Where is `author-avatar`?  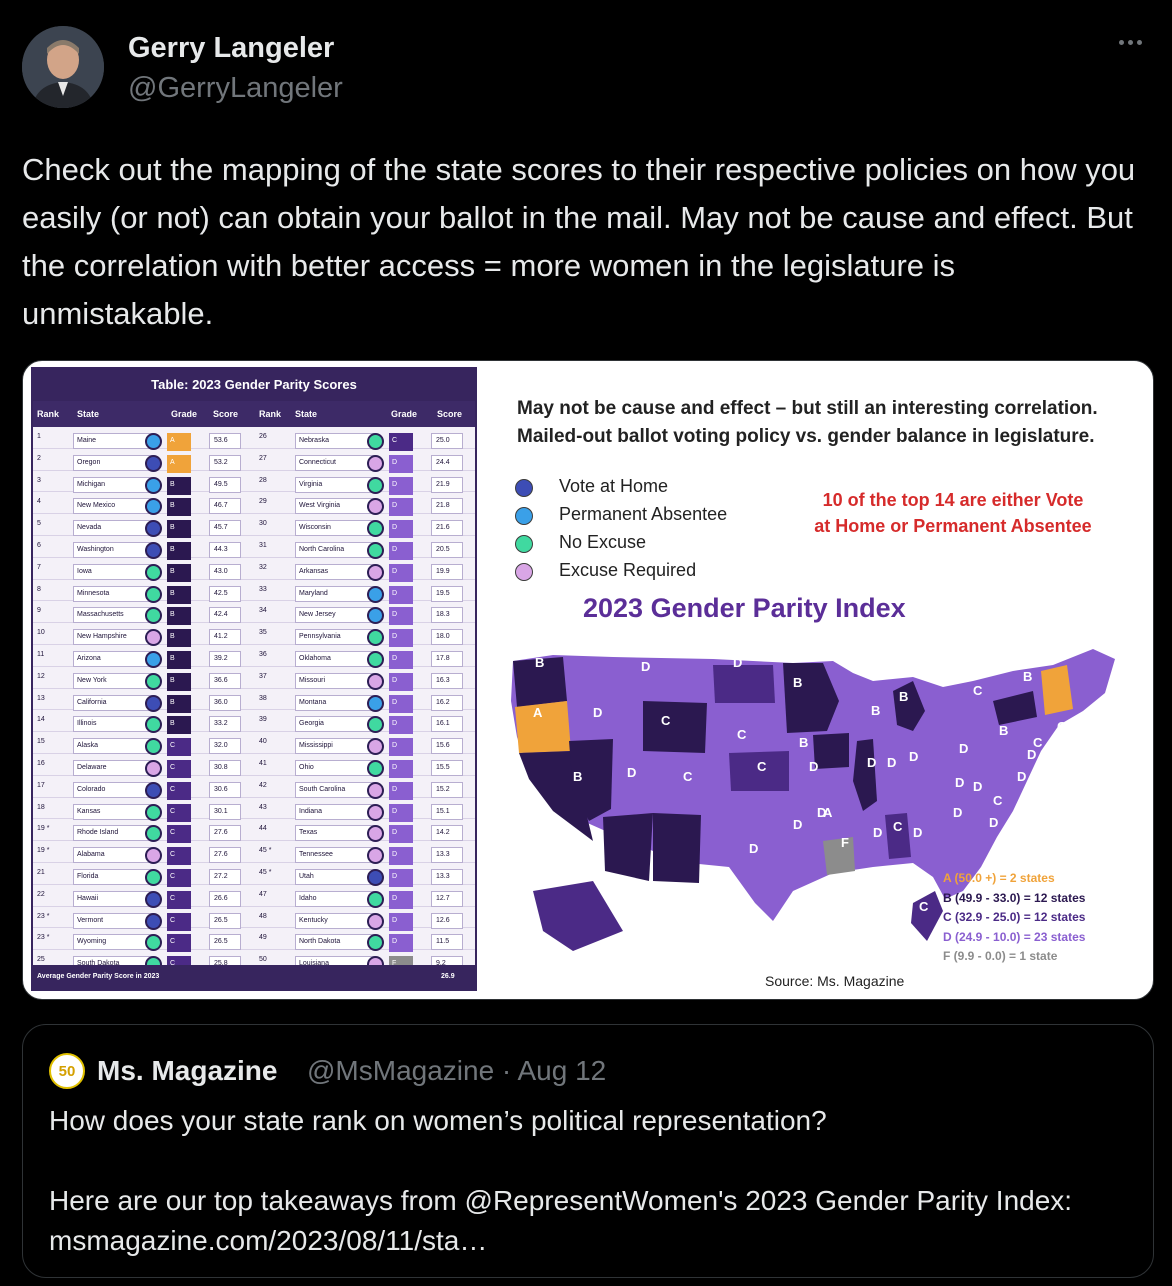 author-avatar is located at coordinates (63, 67).